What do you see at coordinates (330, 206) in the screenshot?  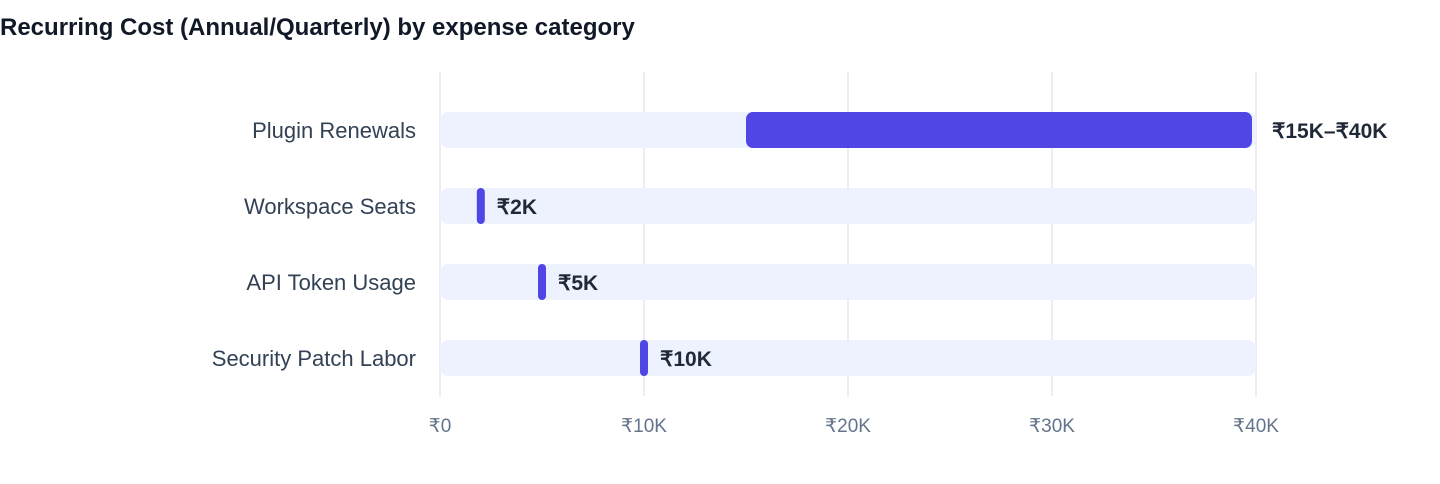 I see `category-label: Workspace Seats` at bounding box center [330, 206].